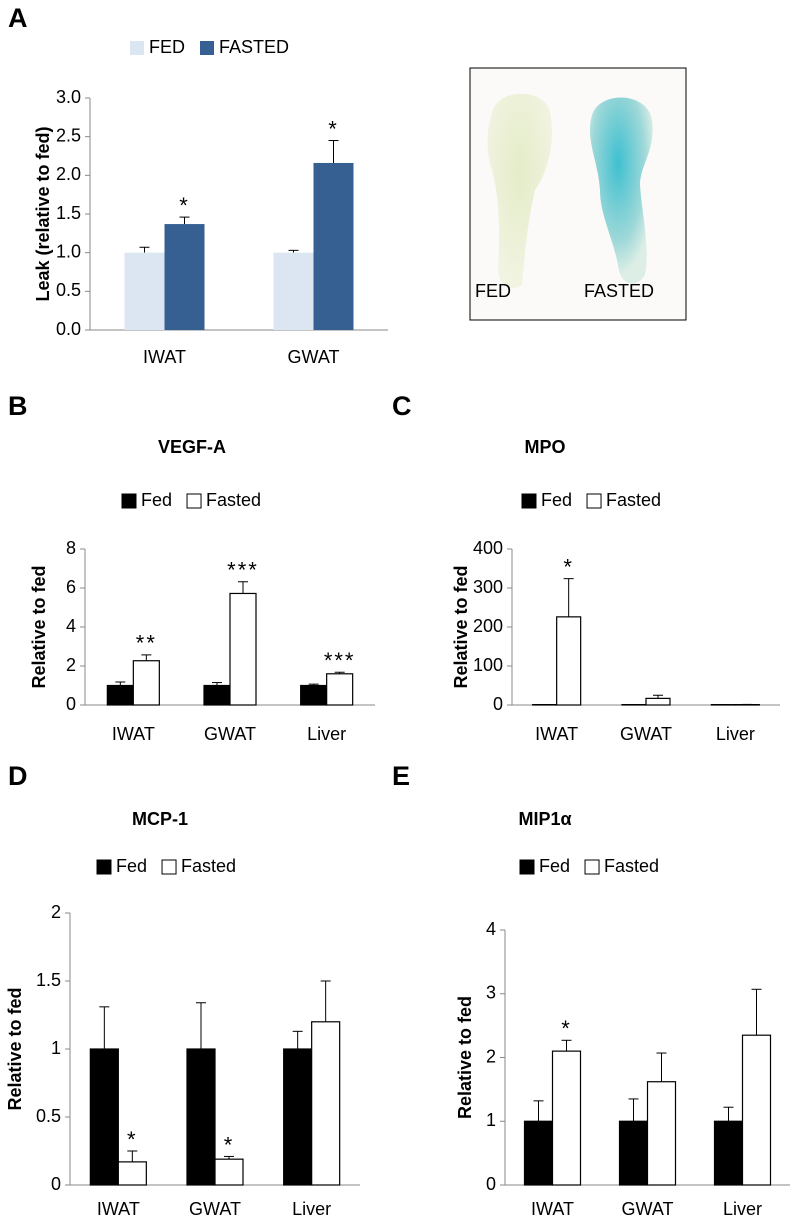 The height and width of the screenshot is (1222, 797). I want to click on y-tick-label: 8, so click(71, 548).